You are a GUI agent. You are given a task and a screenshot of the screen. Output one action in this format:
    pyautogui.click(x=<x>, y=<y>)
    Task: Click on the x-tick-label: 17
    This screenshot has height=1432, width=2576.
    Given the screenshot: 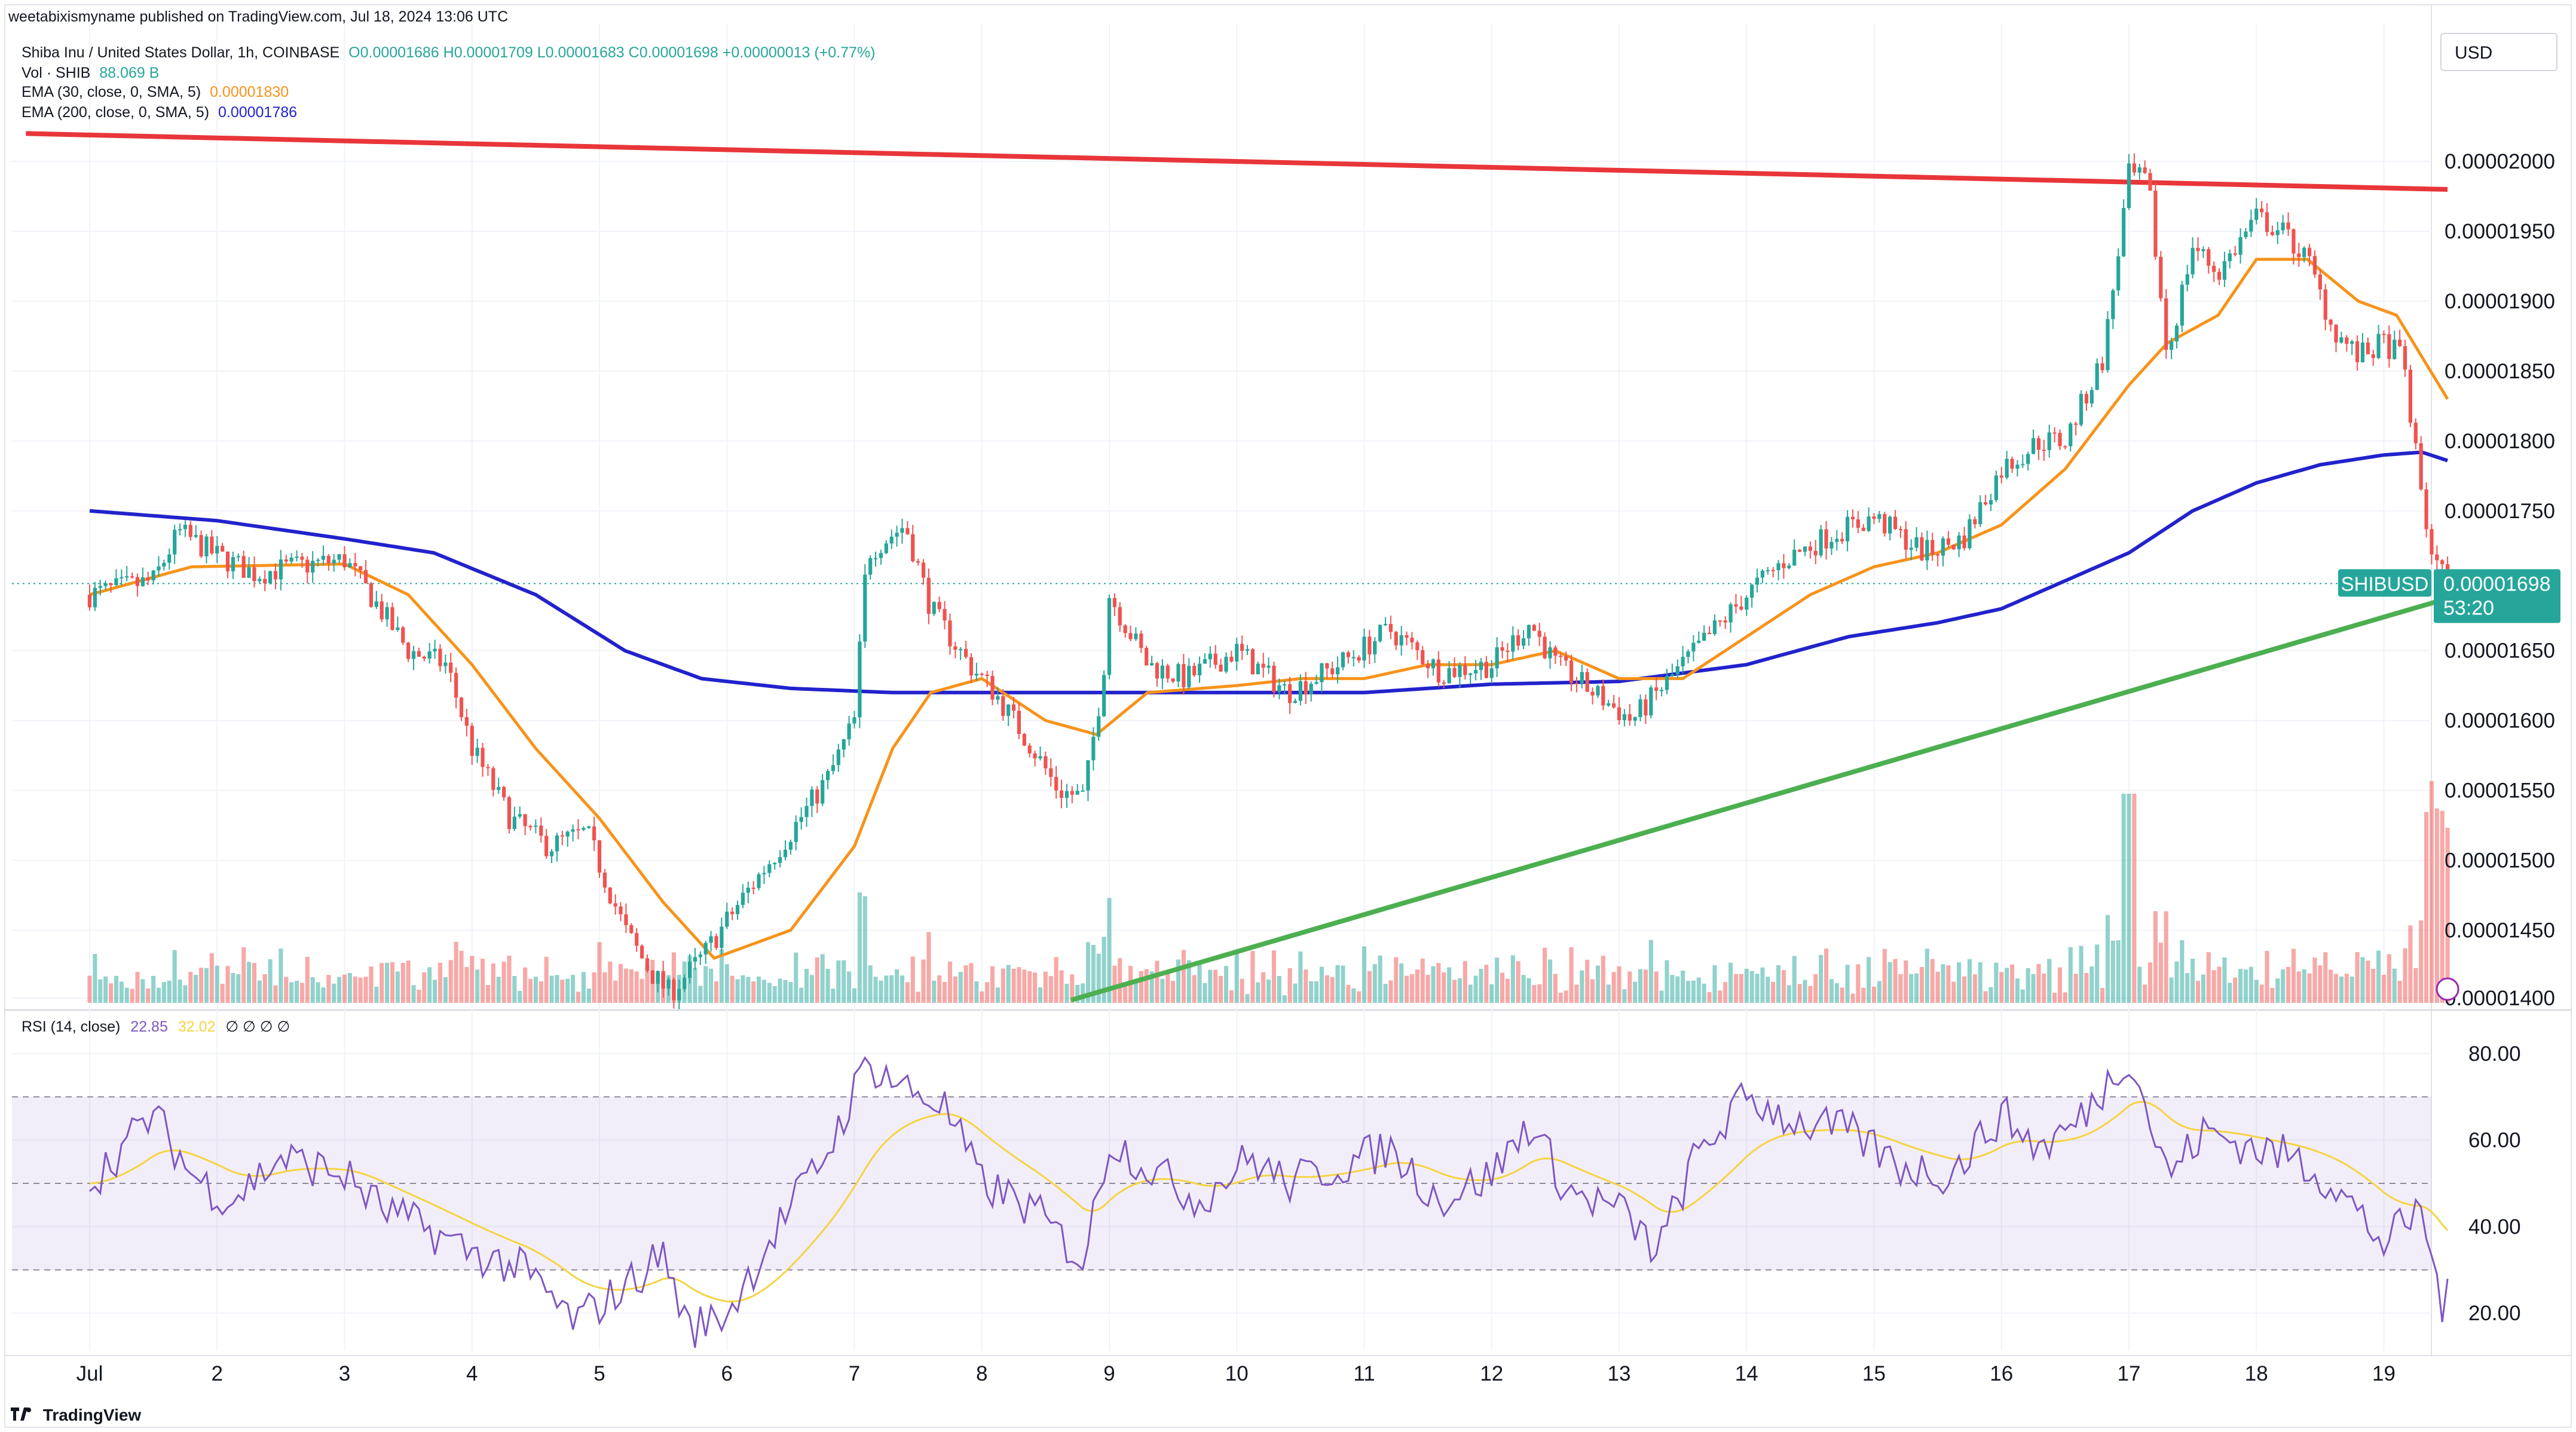 What is the action you would take?
    pyautogui.click(x=2129, y=1373)
    